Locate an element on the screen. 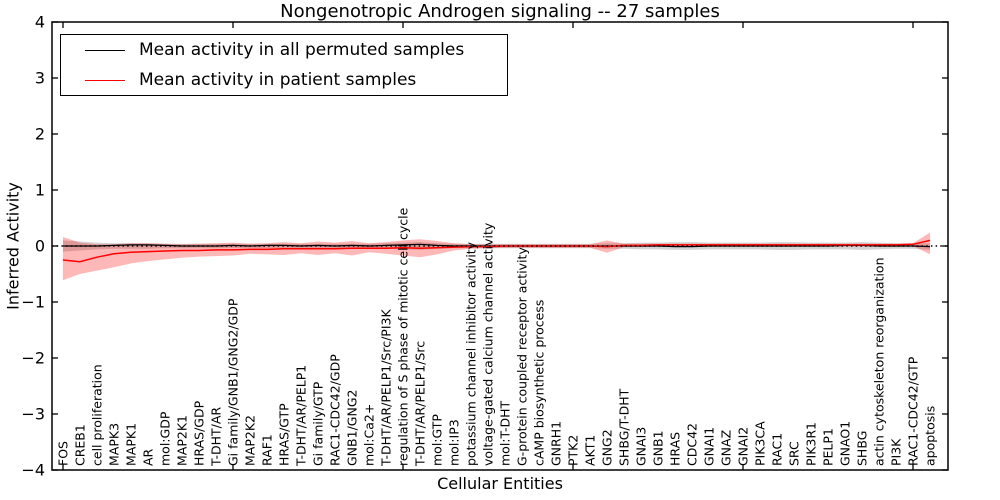 The width and height of the screenshot is (1000, 500). y-tick-label: 2 is located at coordinates (40, 134).